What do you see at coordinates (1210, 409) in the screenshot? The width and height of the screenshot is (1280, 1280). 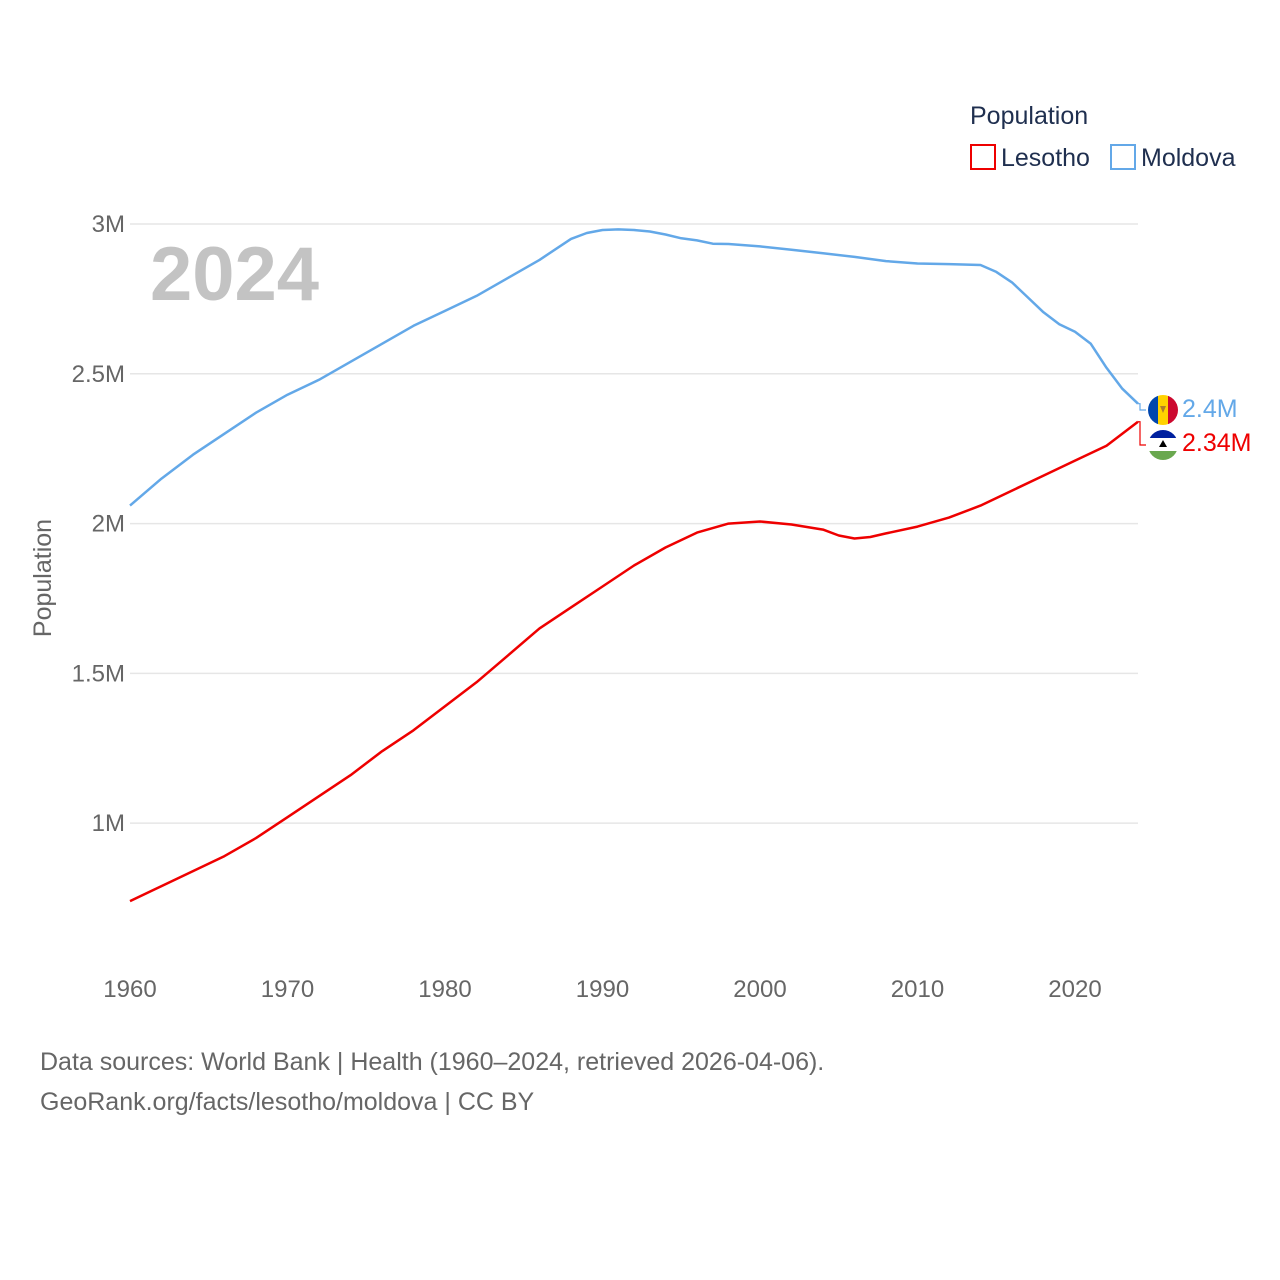 I see `end-label-moldova: 2.4M` at bounding box center [1210, 409].